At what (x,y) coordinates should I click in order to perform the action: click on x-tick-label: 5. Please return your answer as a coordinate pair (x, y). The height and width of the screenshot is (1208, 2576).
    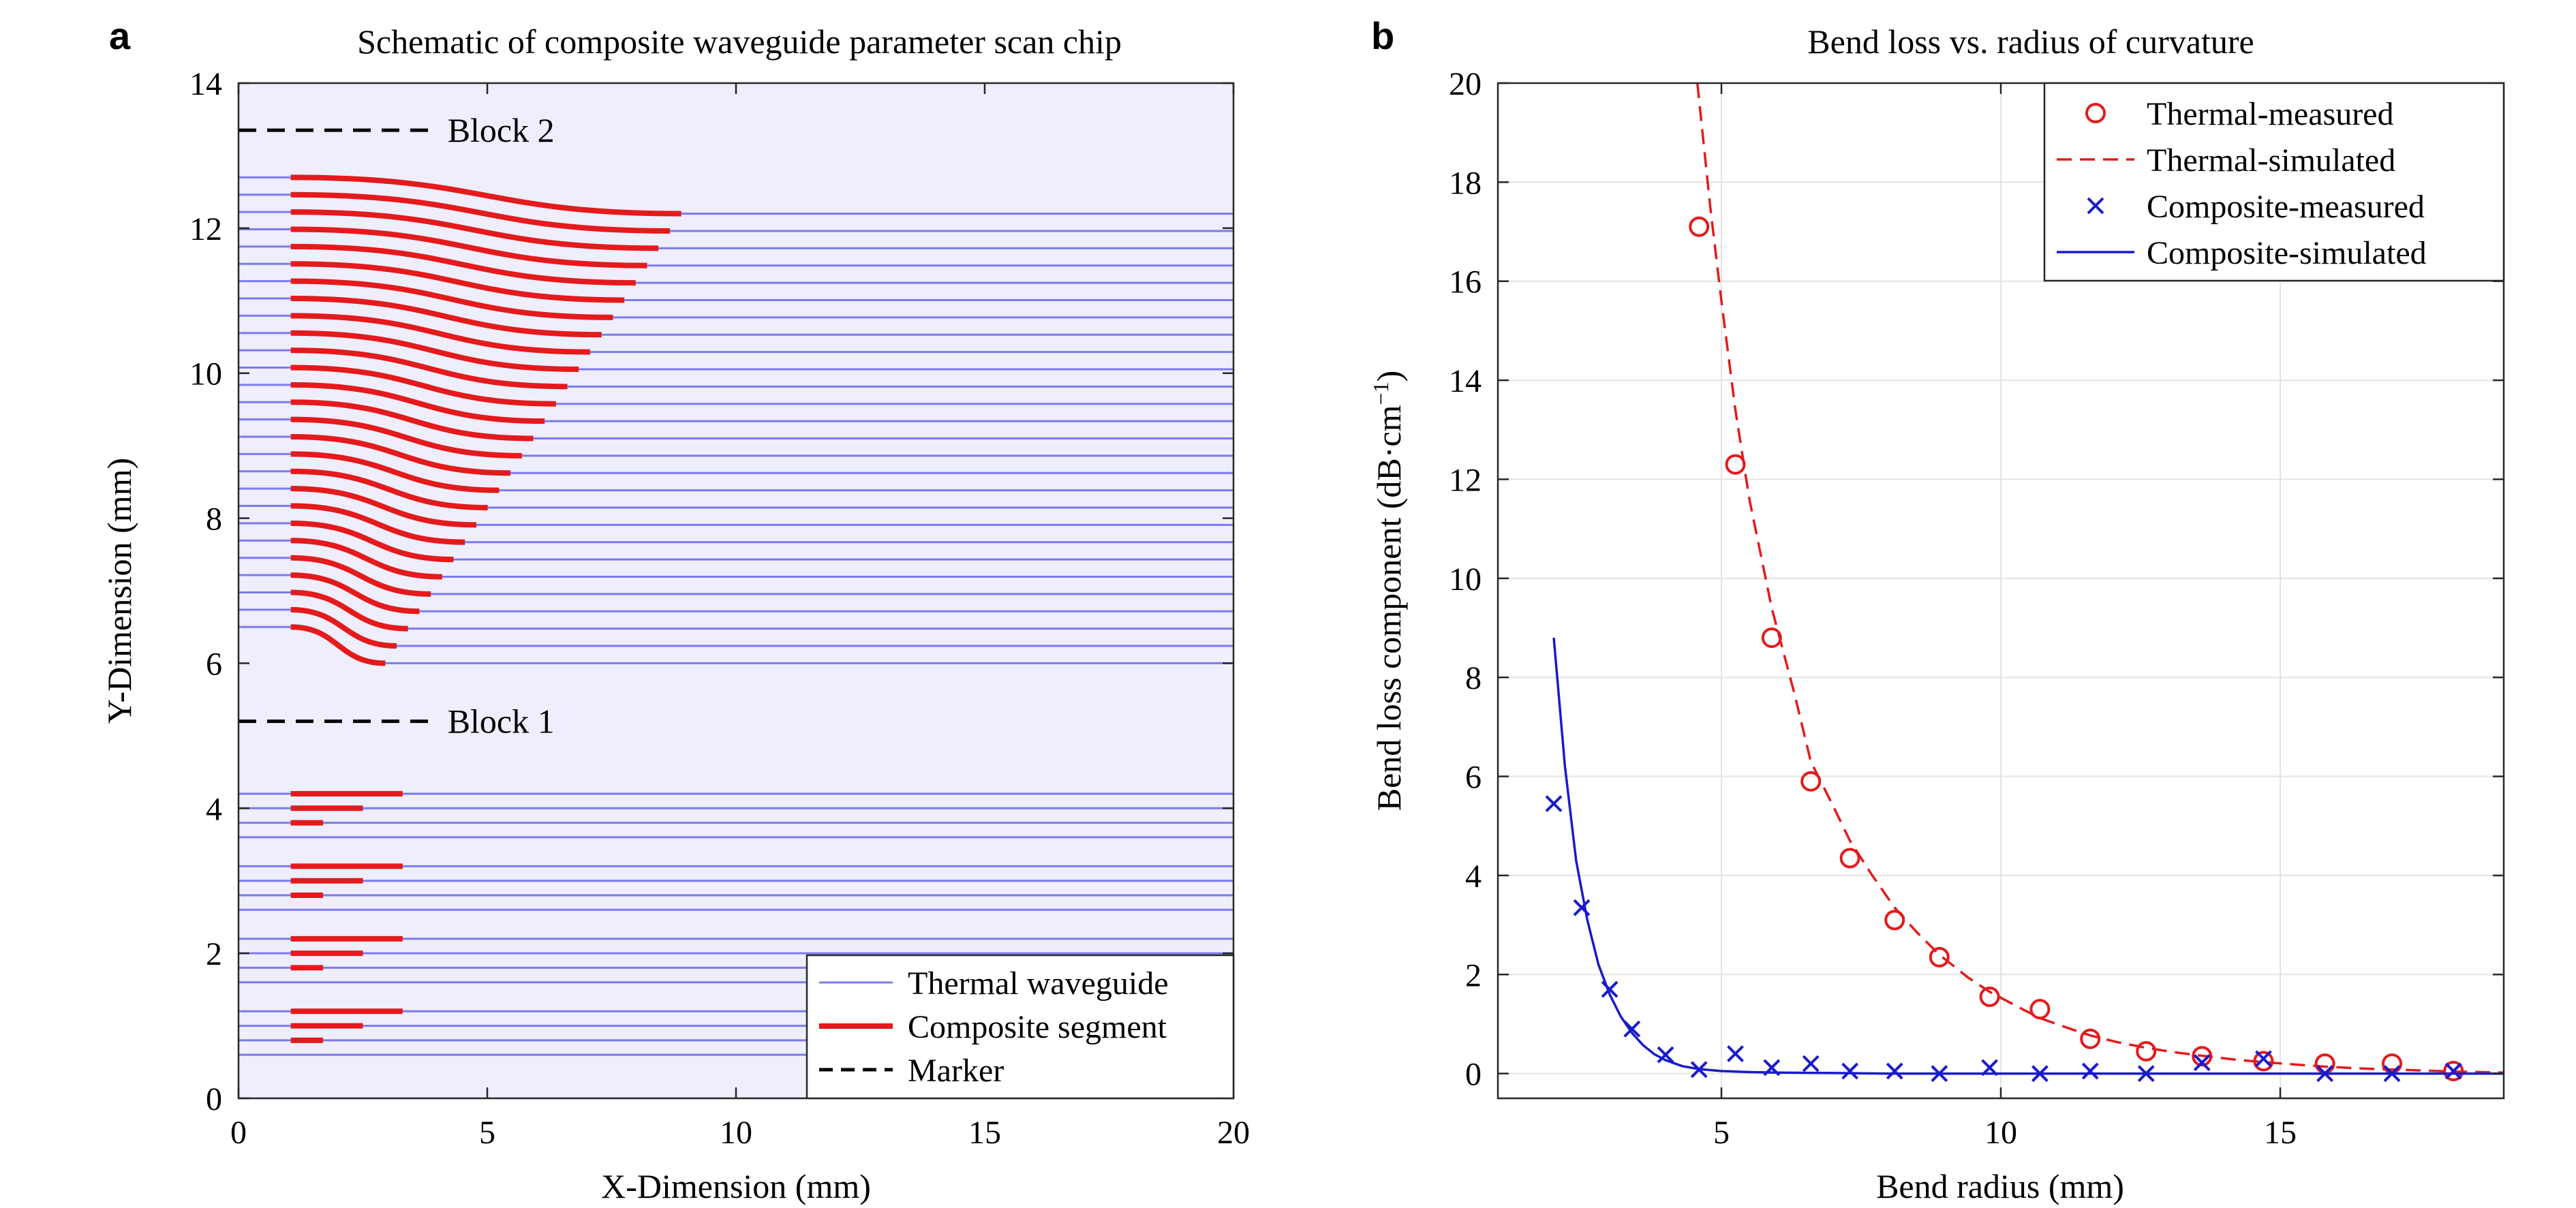
    Looking at the image, I should click on (1722, 1133).